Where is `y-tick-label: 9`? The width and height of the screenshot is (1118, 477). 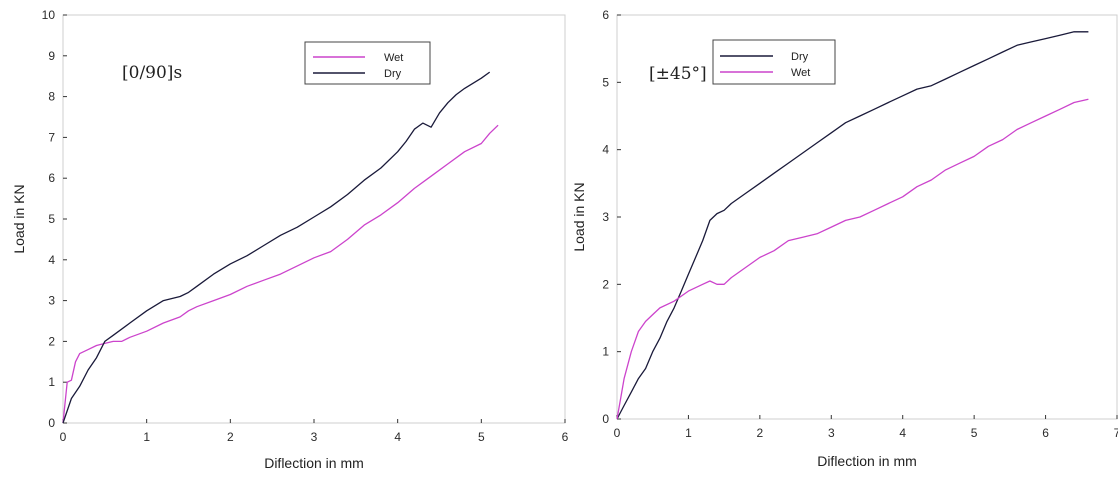 y-tick-label: 9 is located at coordinates (51, 56).